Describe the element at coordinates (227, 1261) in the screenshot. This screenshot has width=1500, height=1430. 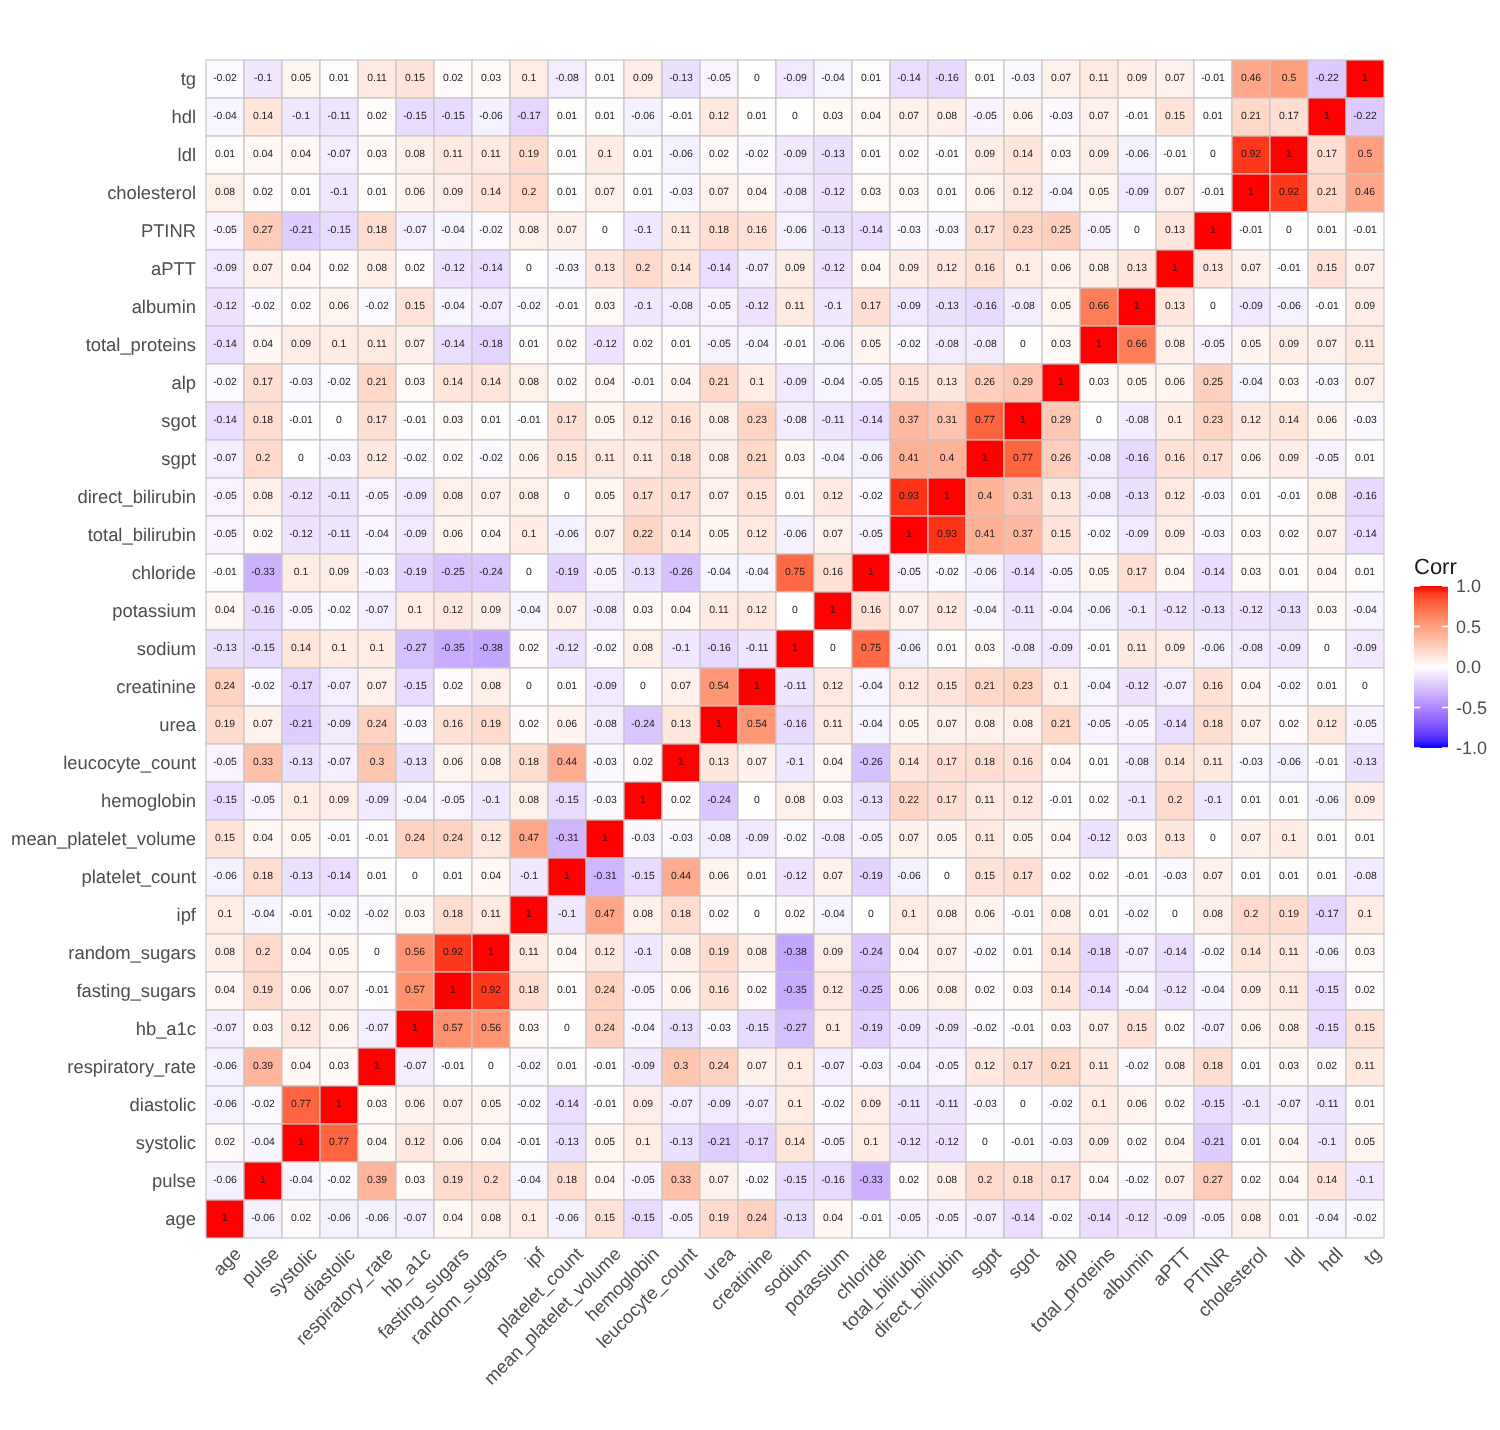
I see `x-tick-label: age` at that location.